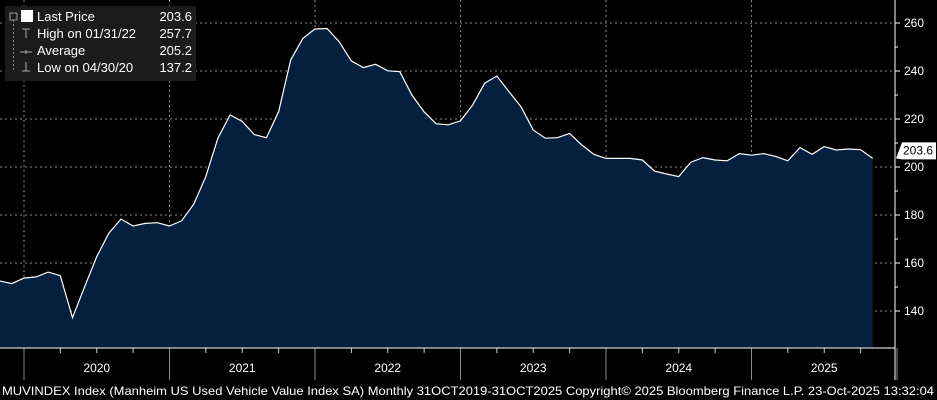 The width and height of the screenshot is (937, 400). What do you see at coordinates (914, 215) in the screenshot?
I see `y-tick-label: 180` at bounding box center [914, 215].